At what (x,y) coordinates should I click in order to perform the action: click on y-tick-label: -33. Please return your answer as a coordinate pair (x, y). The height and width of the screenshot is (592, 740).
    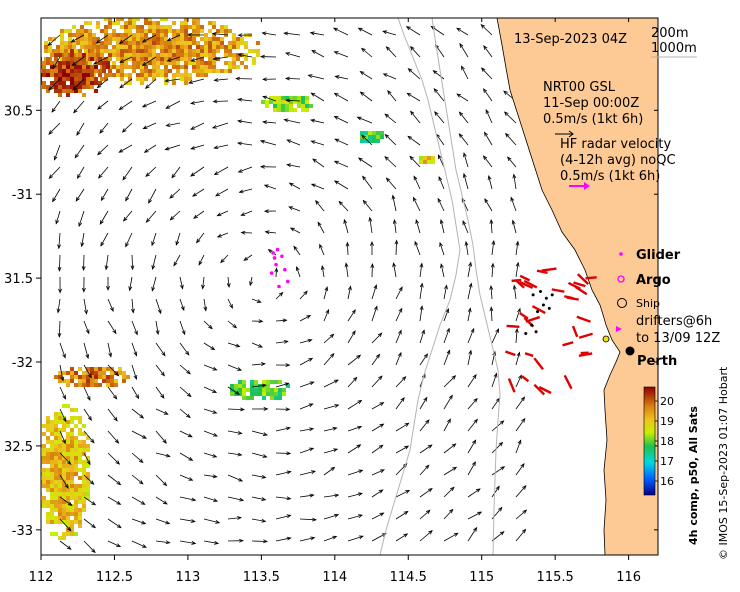
    Looking at the image, I should click on (22, 531).